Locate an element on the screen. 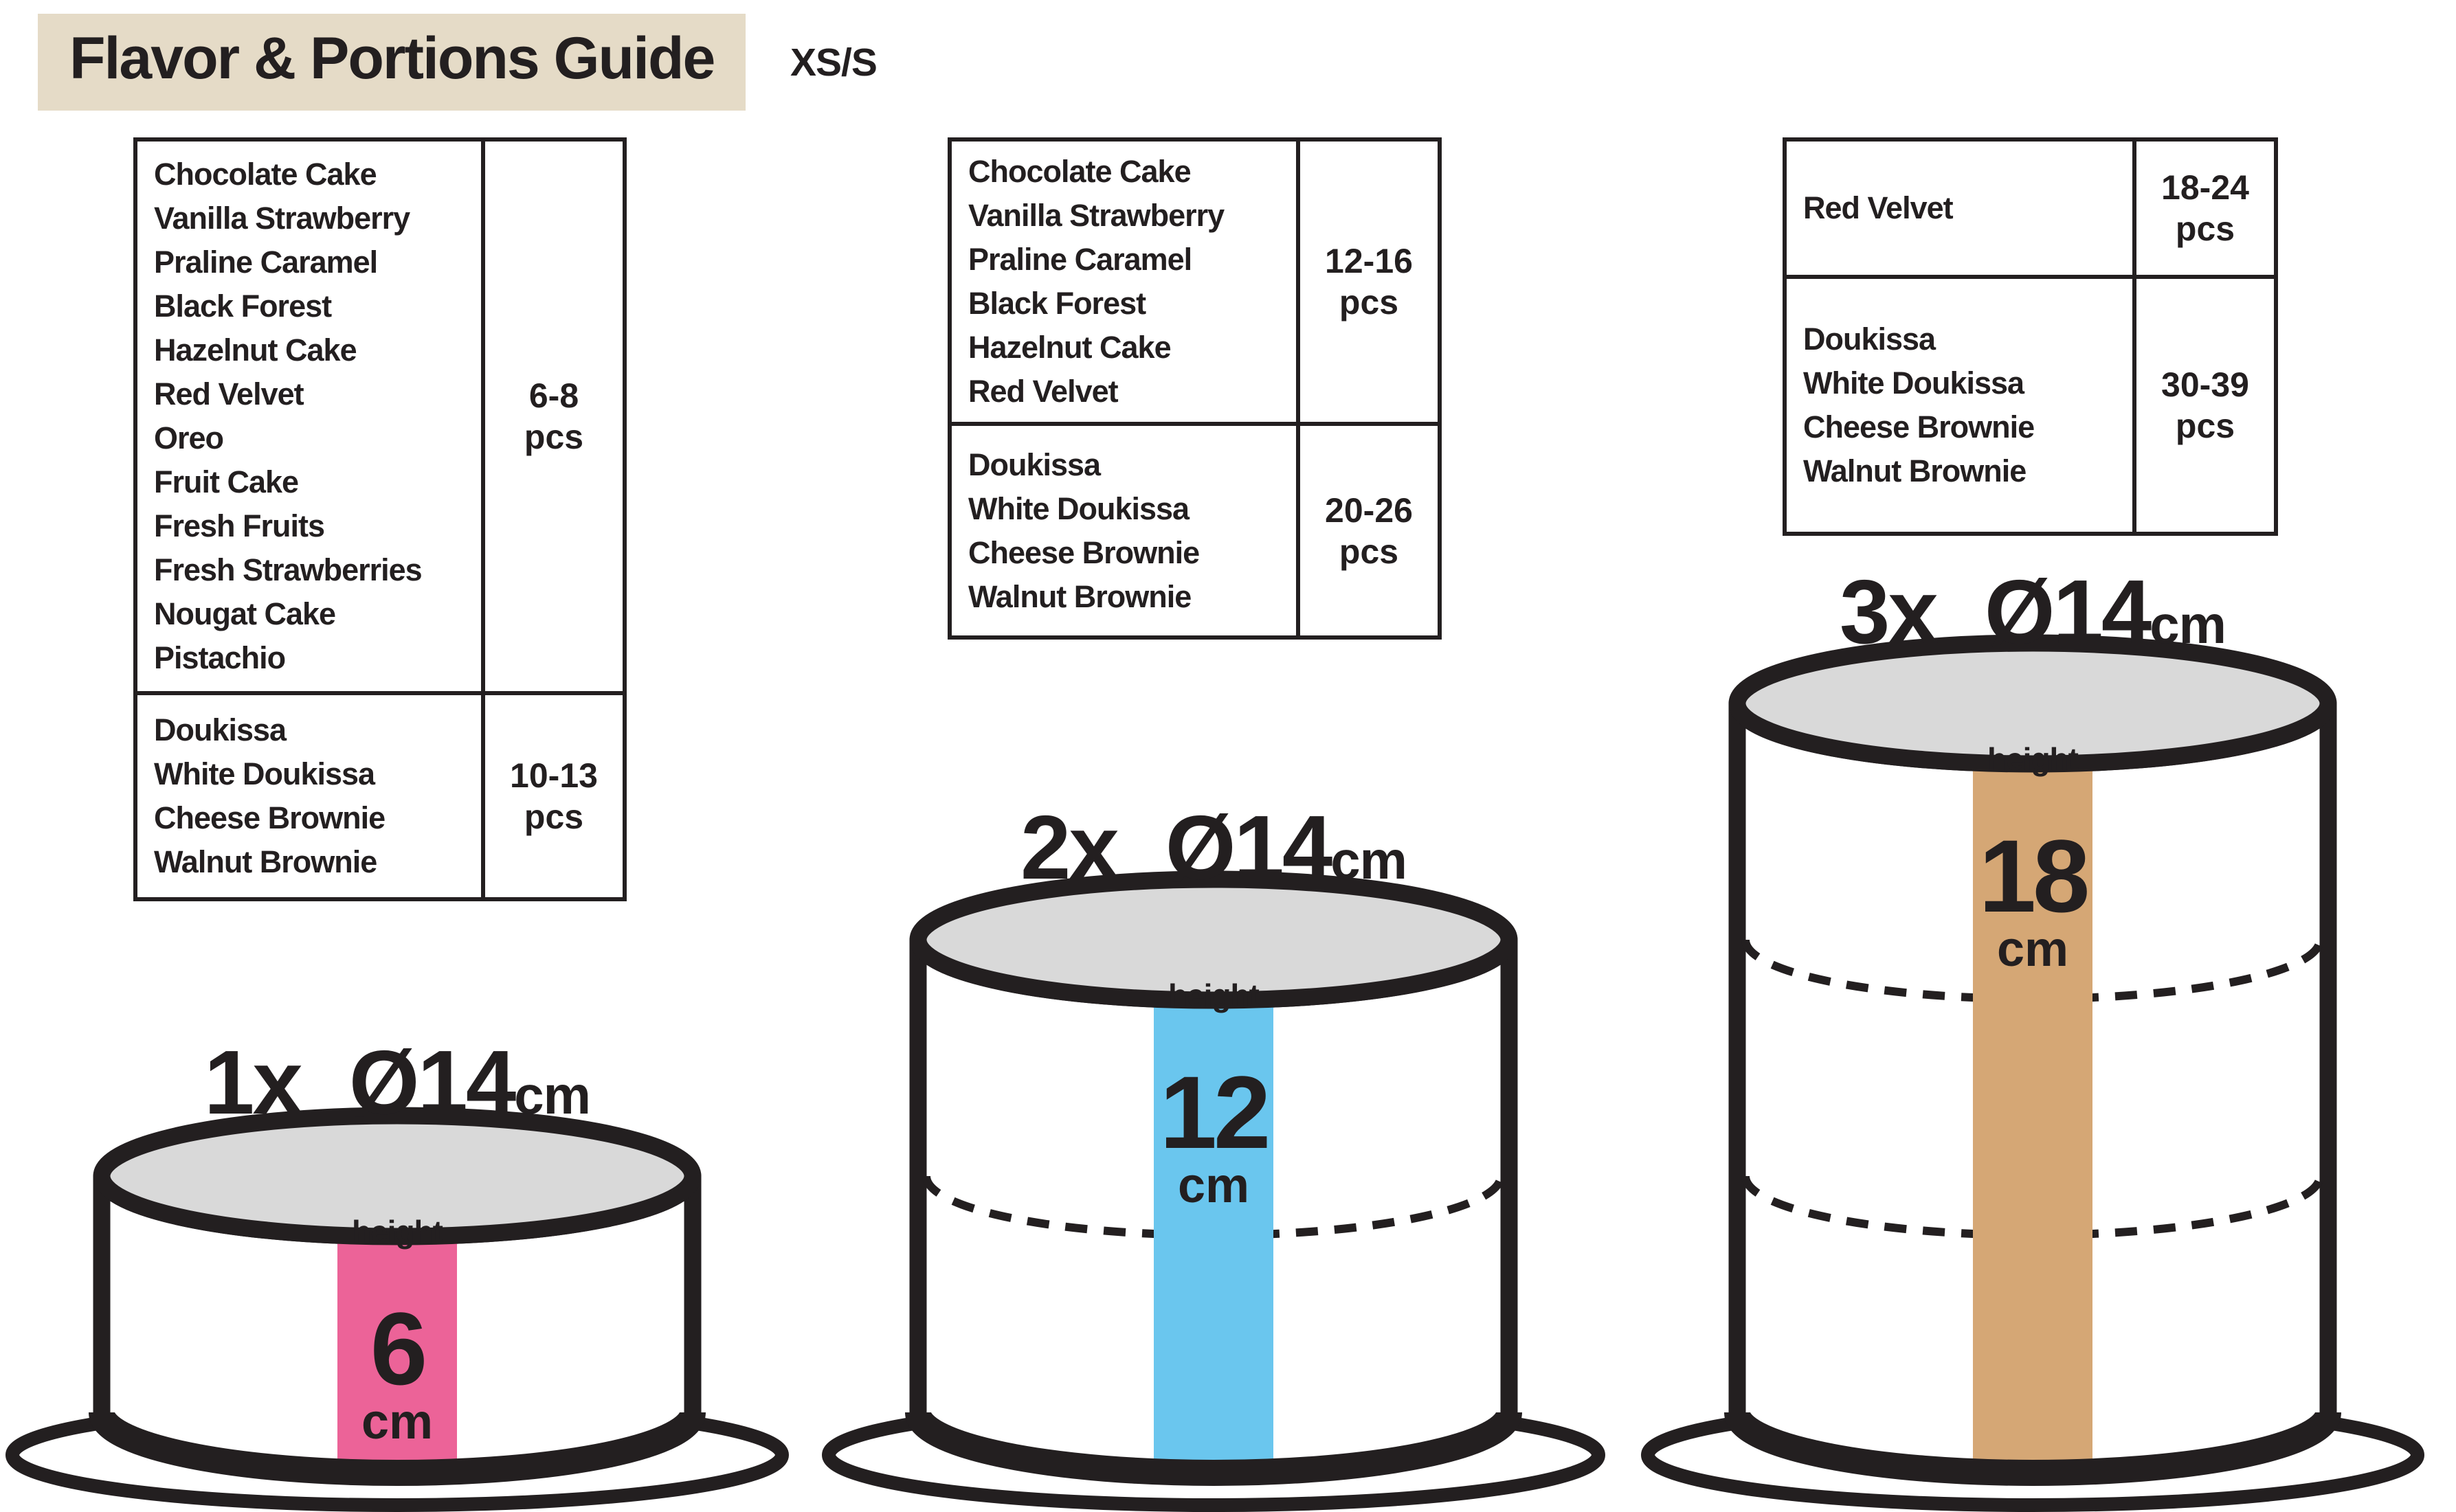 The image size is (2456, 1512). cake-size-label: 1x Ø14cm is located at coordinates (397, 1082).